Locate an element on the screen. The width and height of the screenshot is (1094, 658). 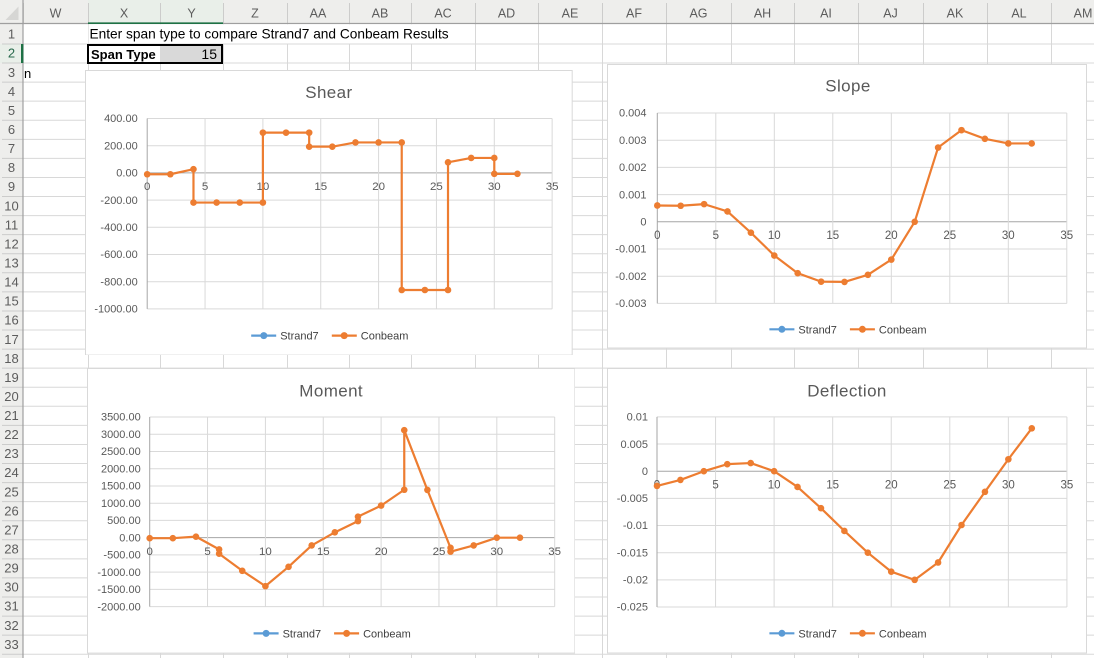
svg-text: 400.00 is located at coordinates (121, 119).